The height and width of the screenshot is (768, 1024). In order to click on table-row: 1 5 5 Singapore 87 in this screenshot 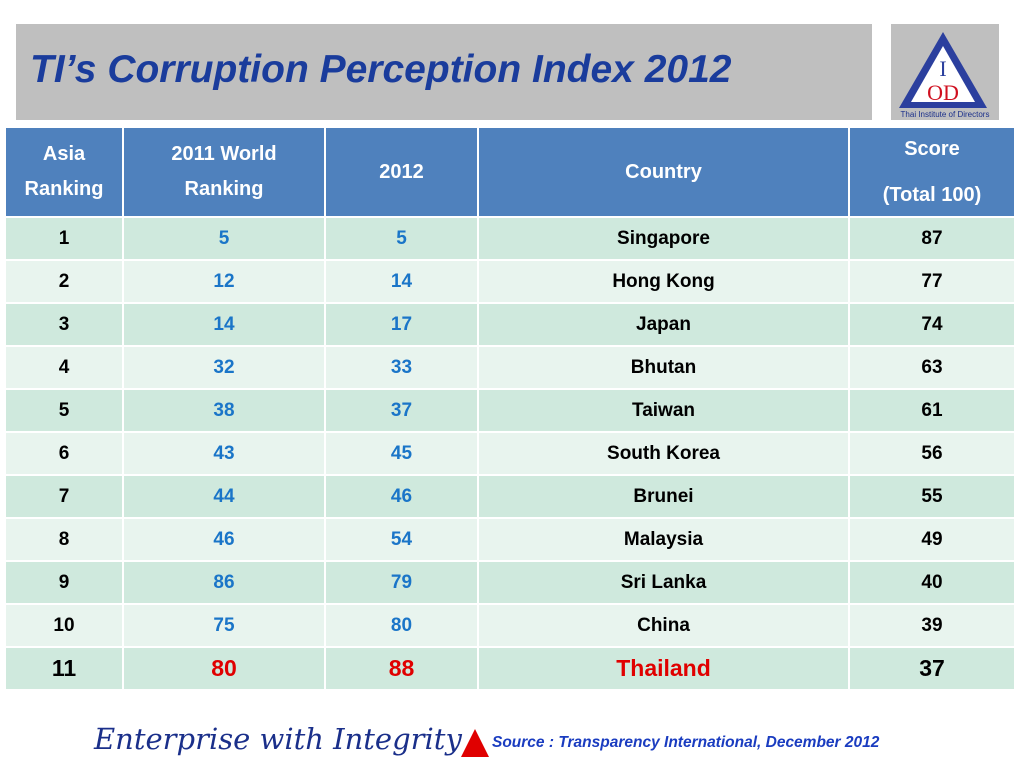, I will do `click(510, 238)`.